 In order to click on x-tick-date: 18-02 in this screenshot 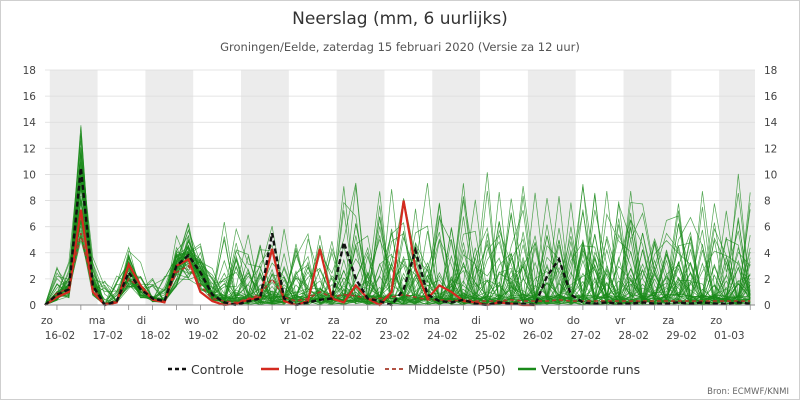, I will do `click(155, 336)`.